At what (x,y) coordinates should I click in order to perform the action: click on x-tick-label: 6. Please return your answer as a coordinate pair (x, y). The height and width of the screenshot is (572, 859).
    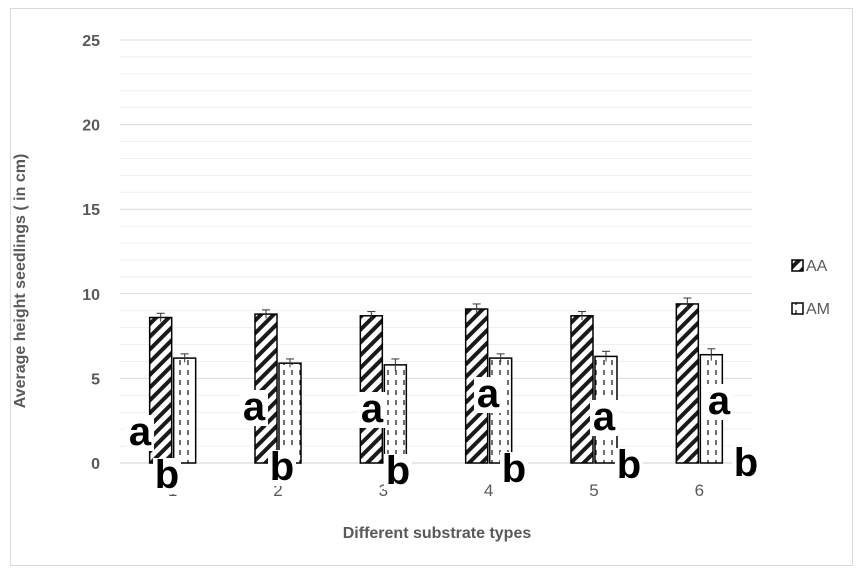
    Looking at the image, I should click on (699, 490).